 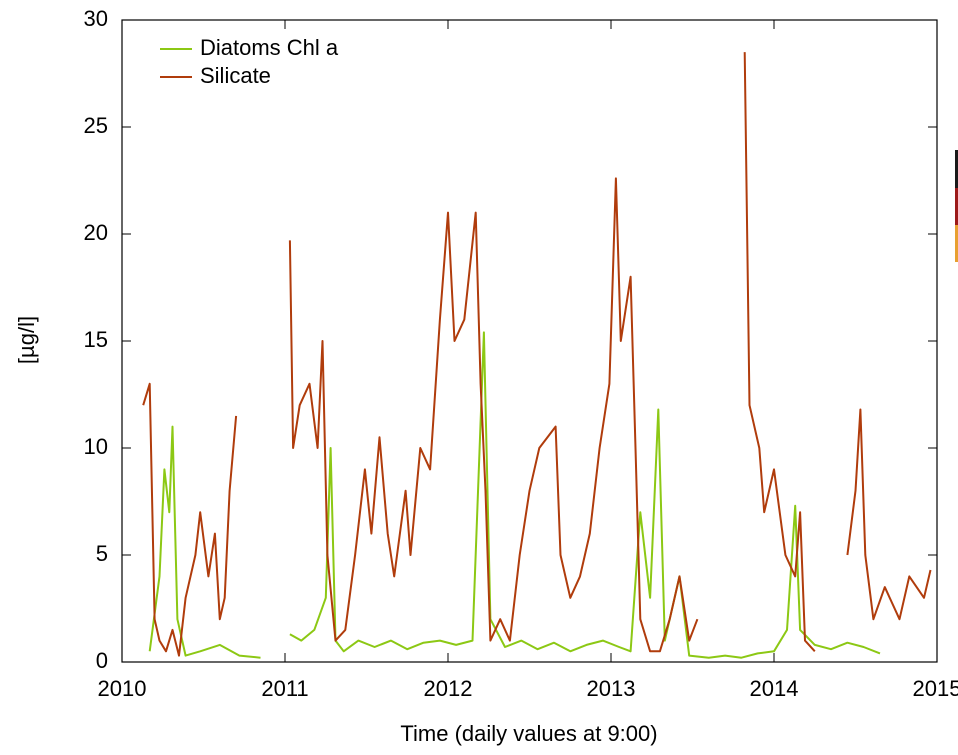 I want to click on legend-label: Diatoms Chl a, so click(x=269, y=47).